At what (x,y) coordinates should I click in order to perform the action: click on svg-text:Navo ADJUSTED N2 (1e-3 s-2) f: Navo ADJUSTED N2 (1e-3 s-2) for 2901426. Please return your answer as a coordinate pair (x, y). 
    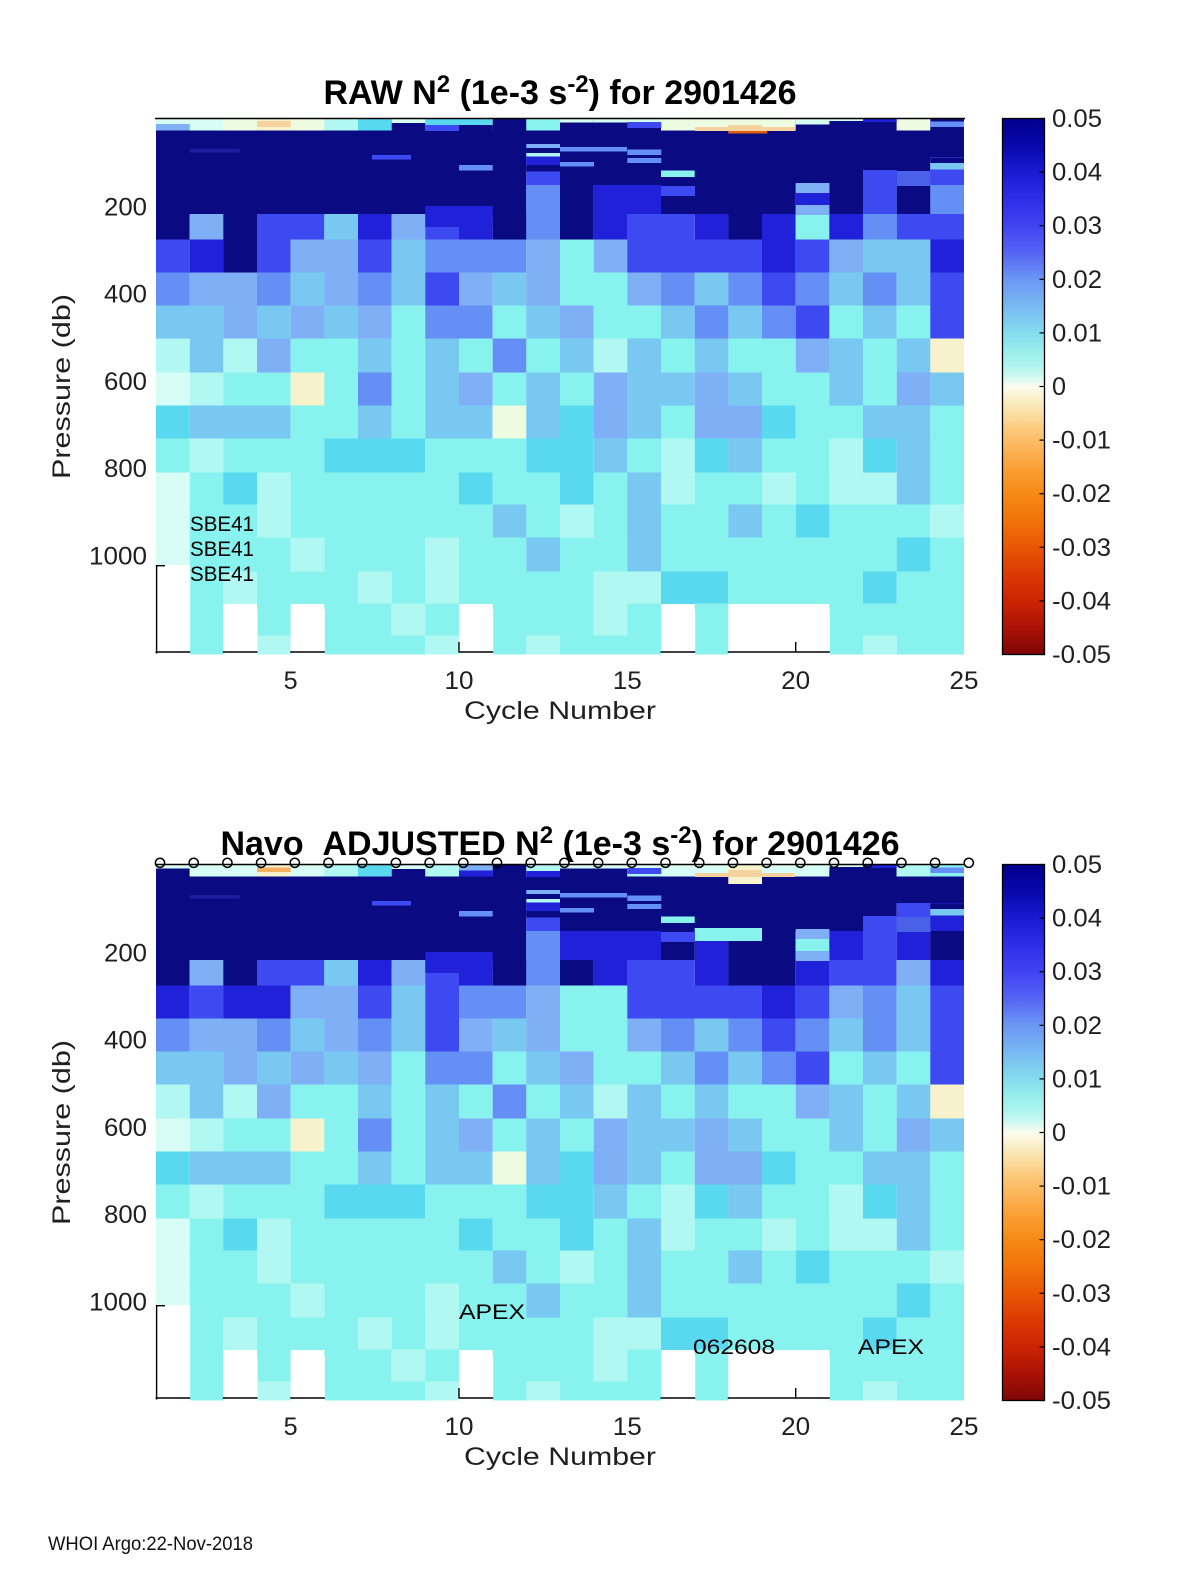
    Looking at the image, I should click on (559, 842).